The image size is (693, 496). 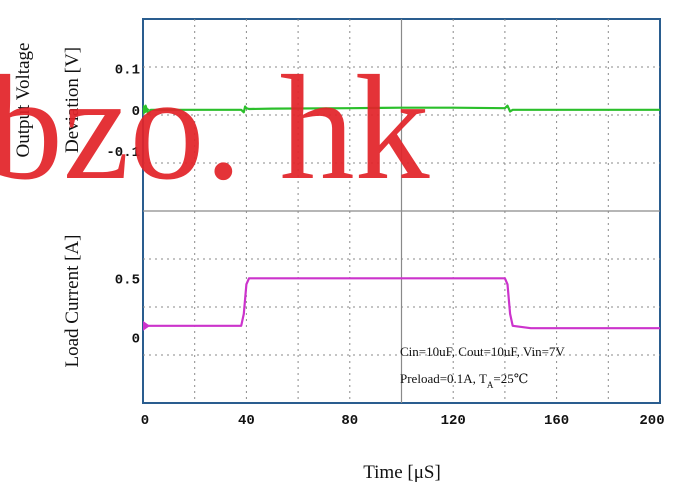 What do you see at coordinates (443, 378) in the screenshot?
I see `annotation-preload-text: Preload=0.1A, T` at bounding box center [443, 378].